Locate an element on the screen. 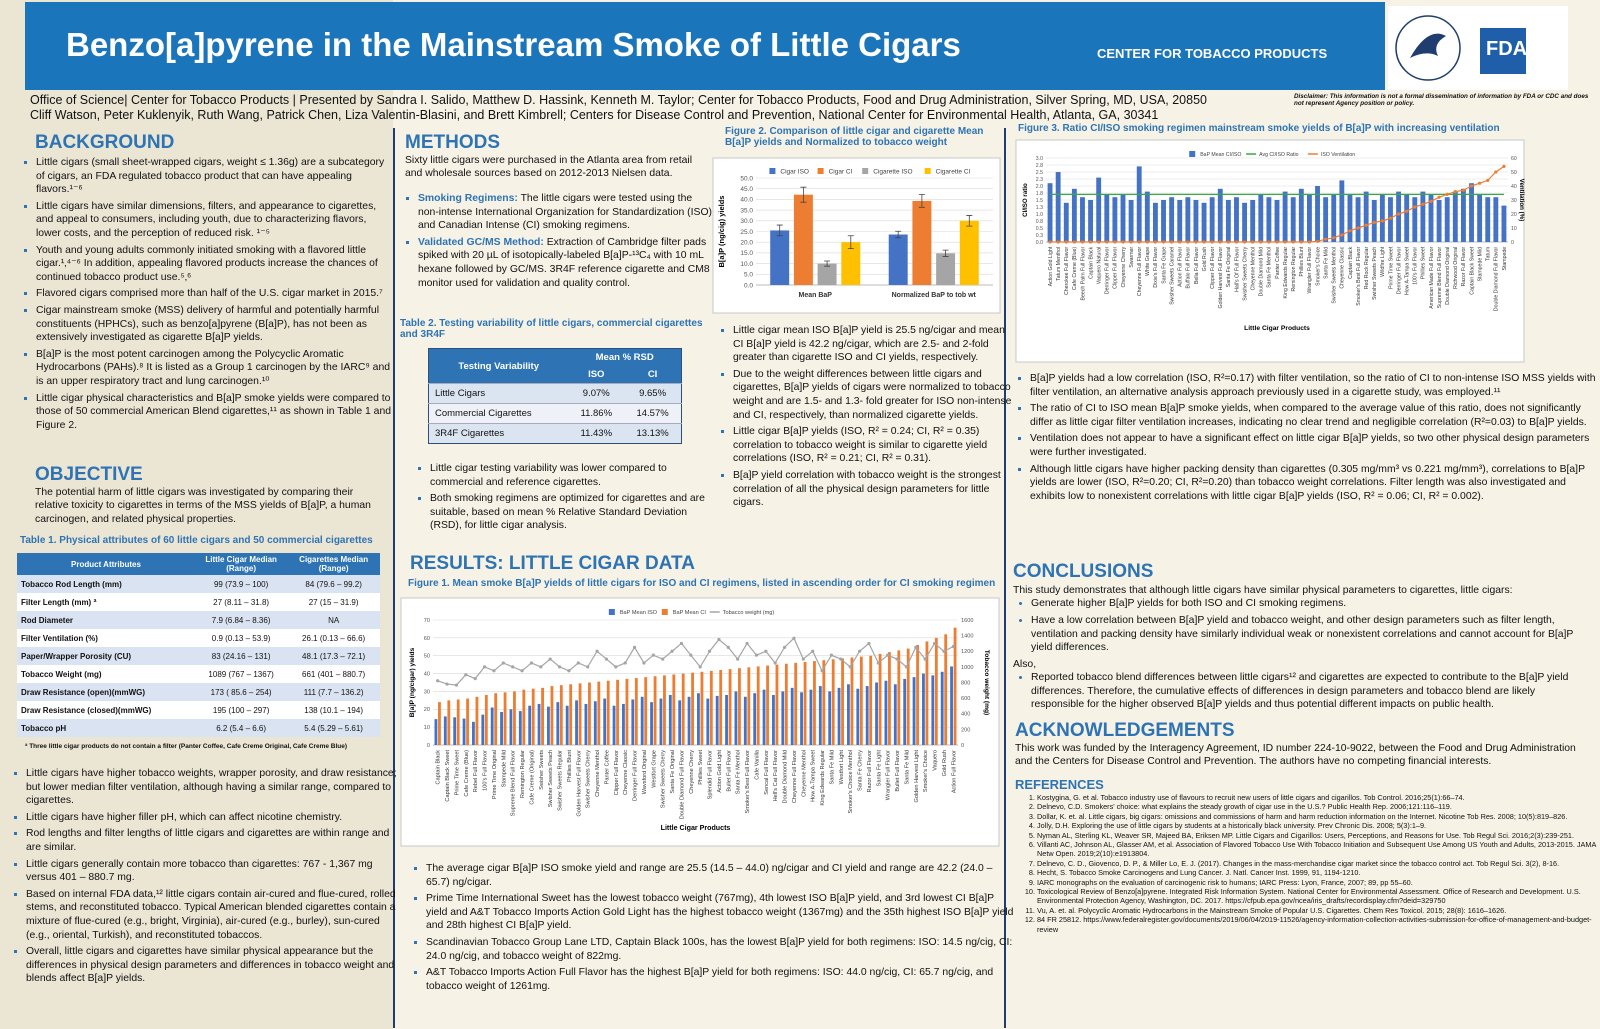 This screenshot has width=1600, height=1029. tick-label: 200 is located at coordinates (965, 730).